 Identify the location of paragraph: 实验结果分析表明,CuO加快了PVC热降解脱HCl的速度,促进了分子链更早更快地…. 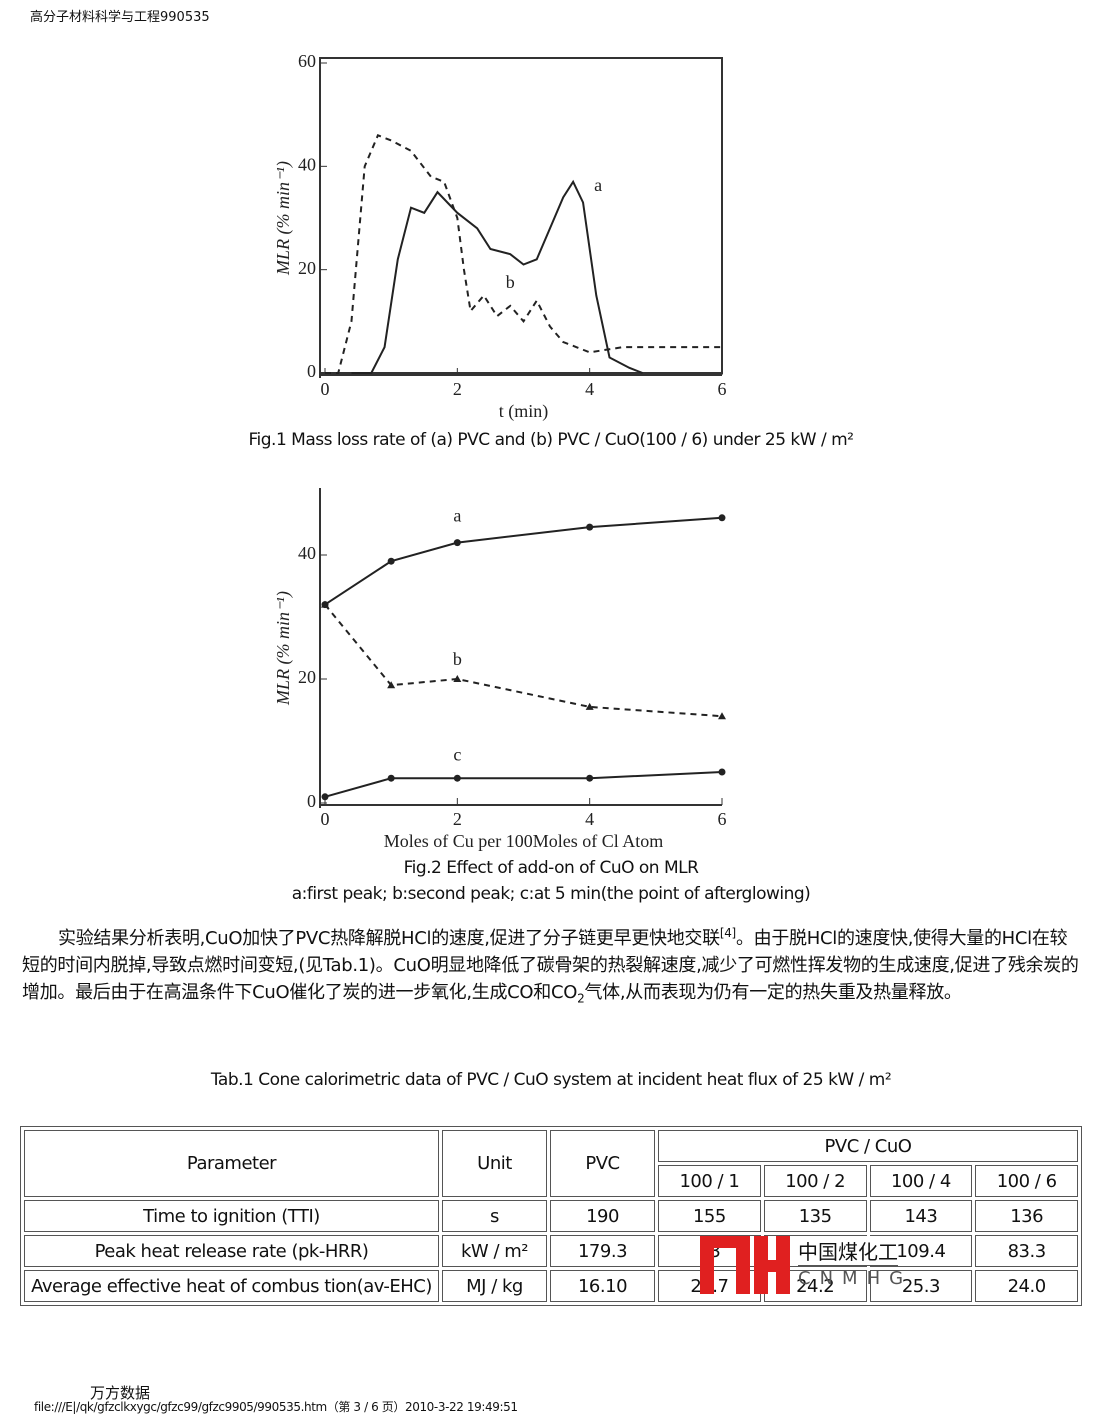
(551, 966).